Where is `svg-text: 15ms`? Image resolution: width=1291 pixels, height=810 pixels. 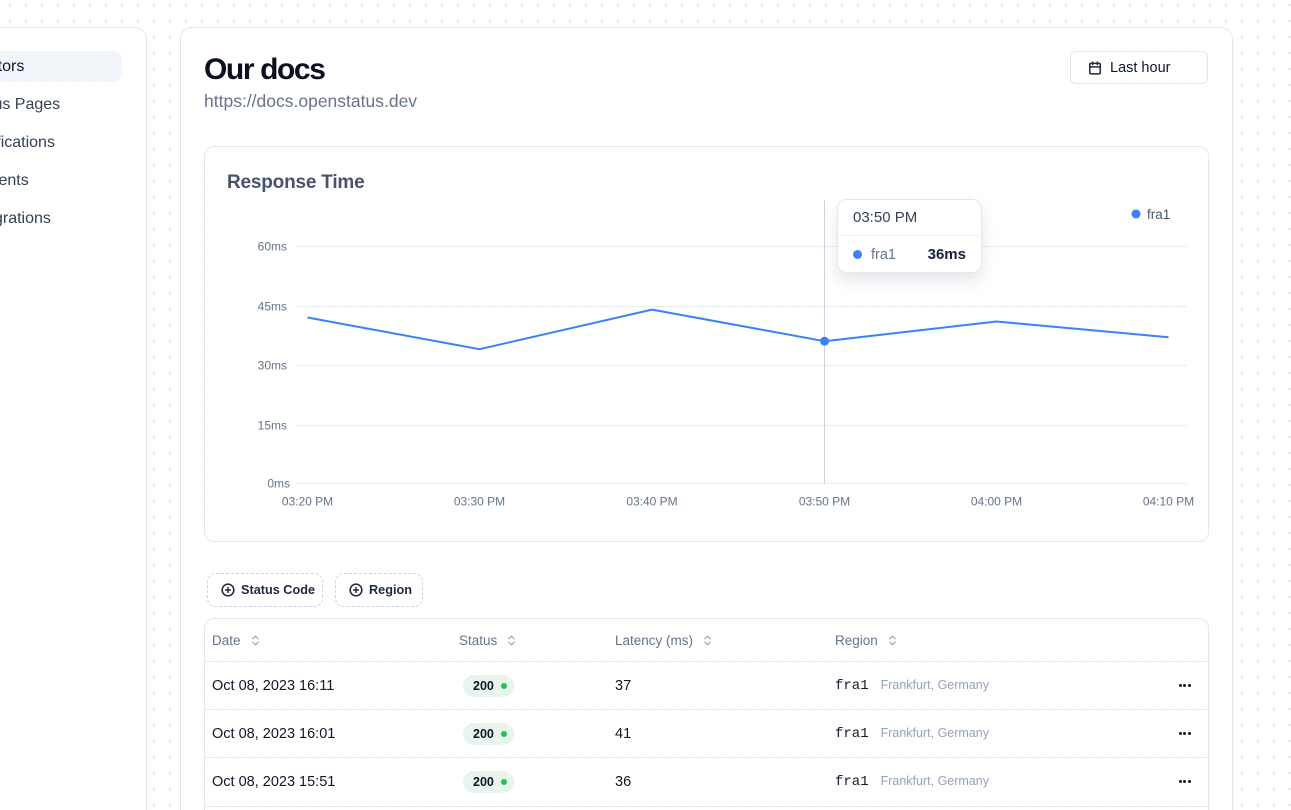 svg-text: 15ms is located at coordinates (272, 426).